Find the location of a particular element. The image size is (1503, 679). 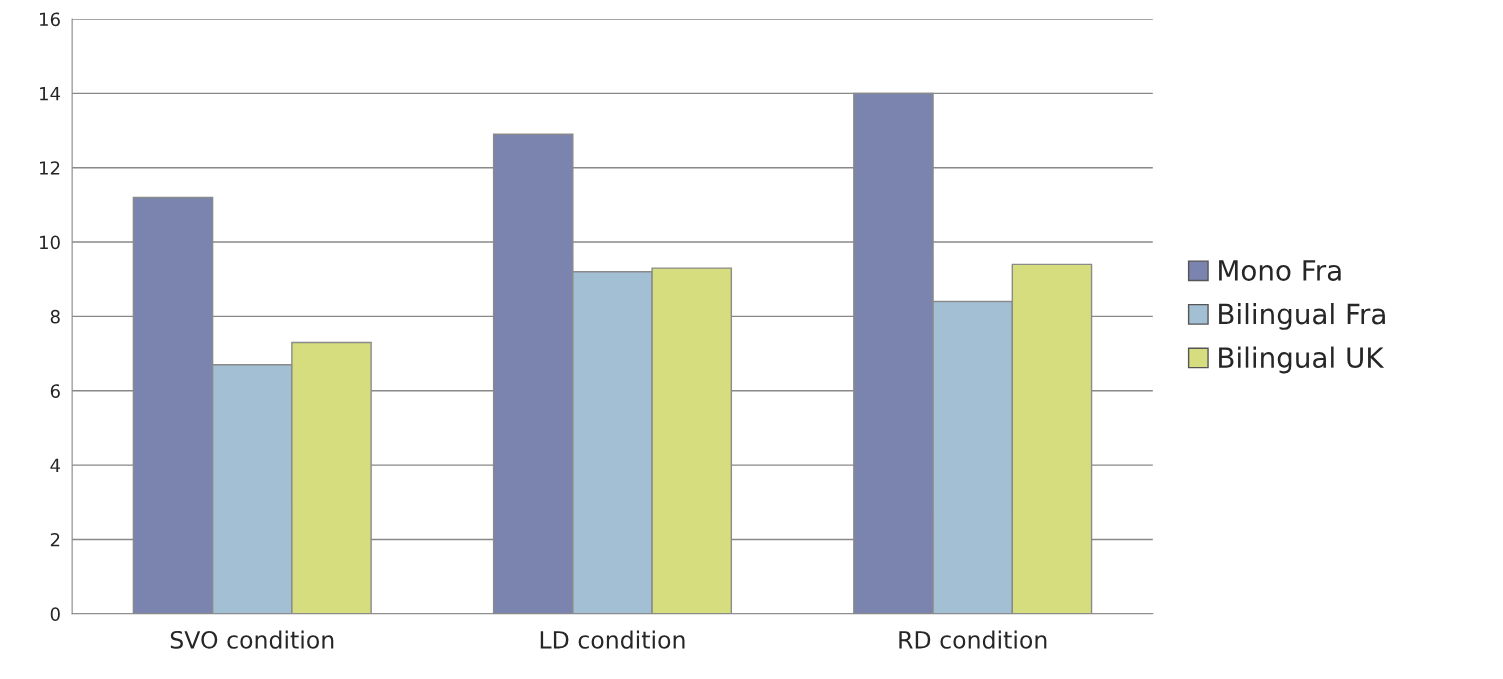

y-tick-label: 0 is located at coordinates (55, 614).